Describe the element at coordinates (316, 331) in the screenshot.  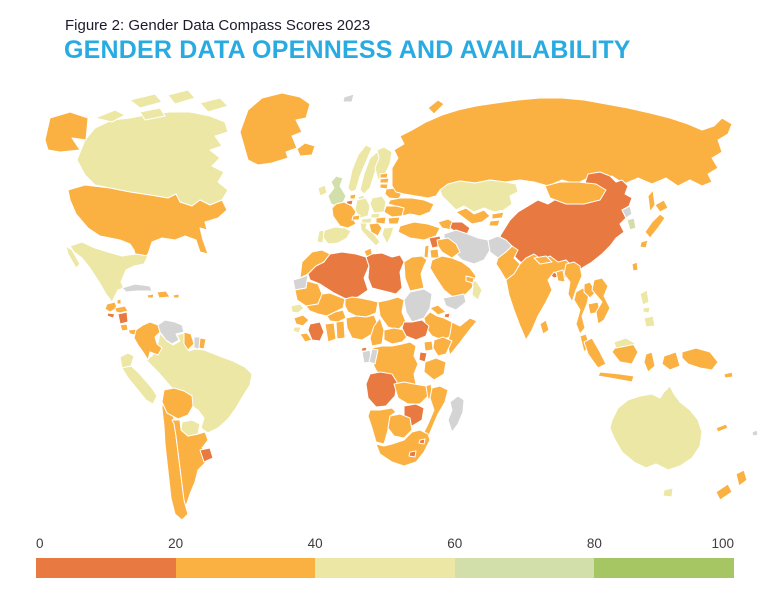
I see `country-cote-divoire` at that location.